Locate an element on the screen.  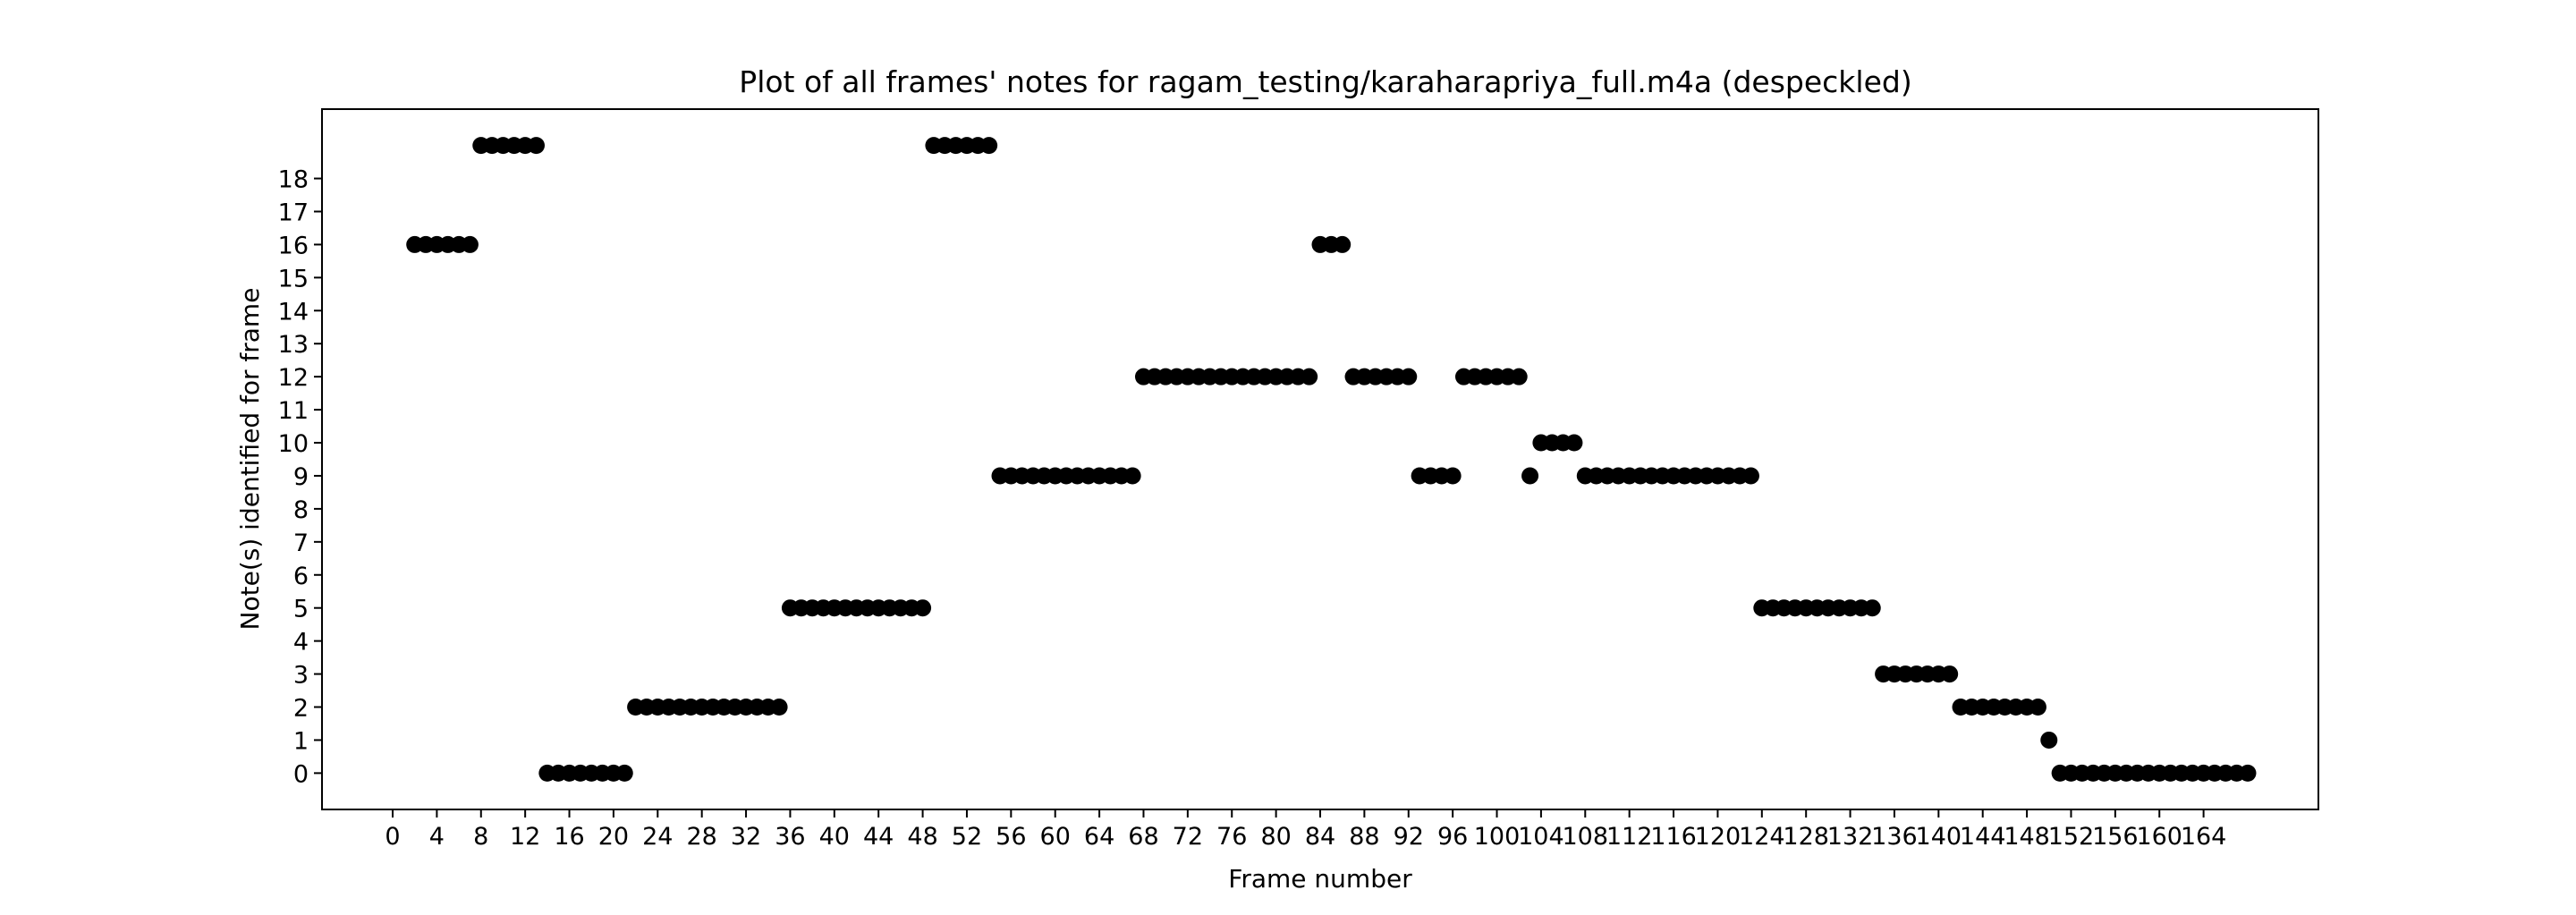
x-tick-label: 88 is located at coordinates (1364, 837).